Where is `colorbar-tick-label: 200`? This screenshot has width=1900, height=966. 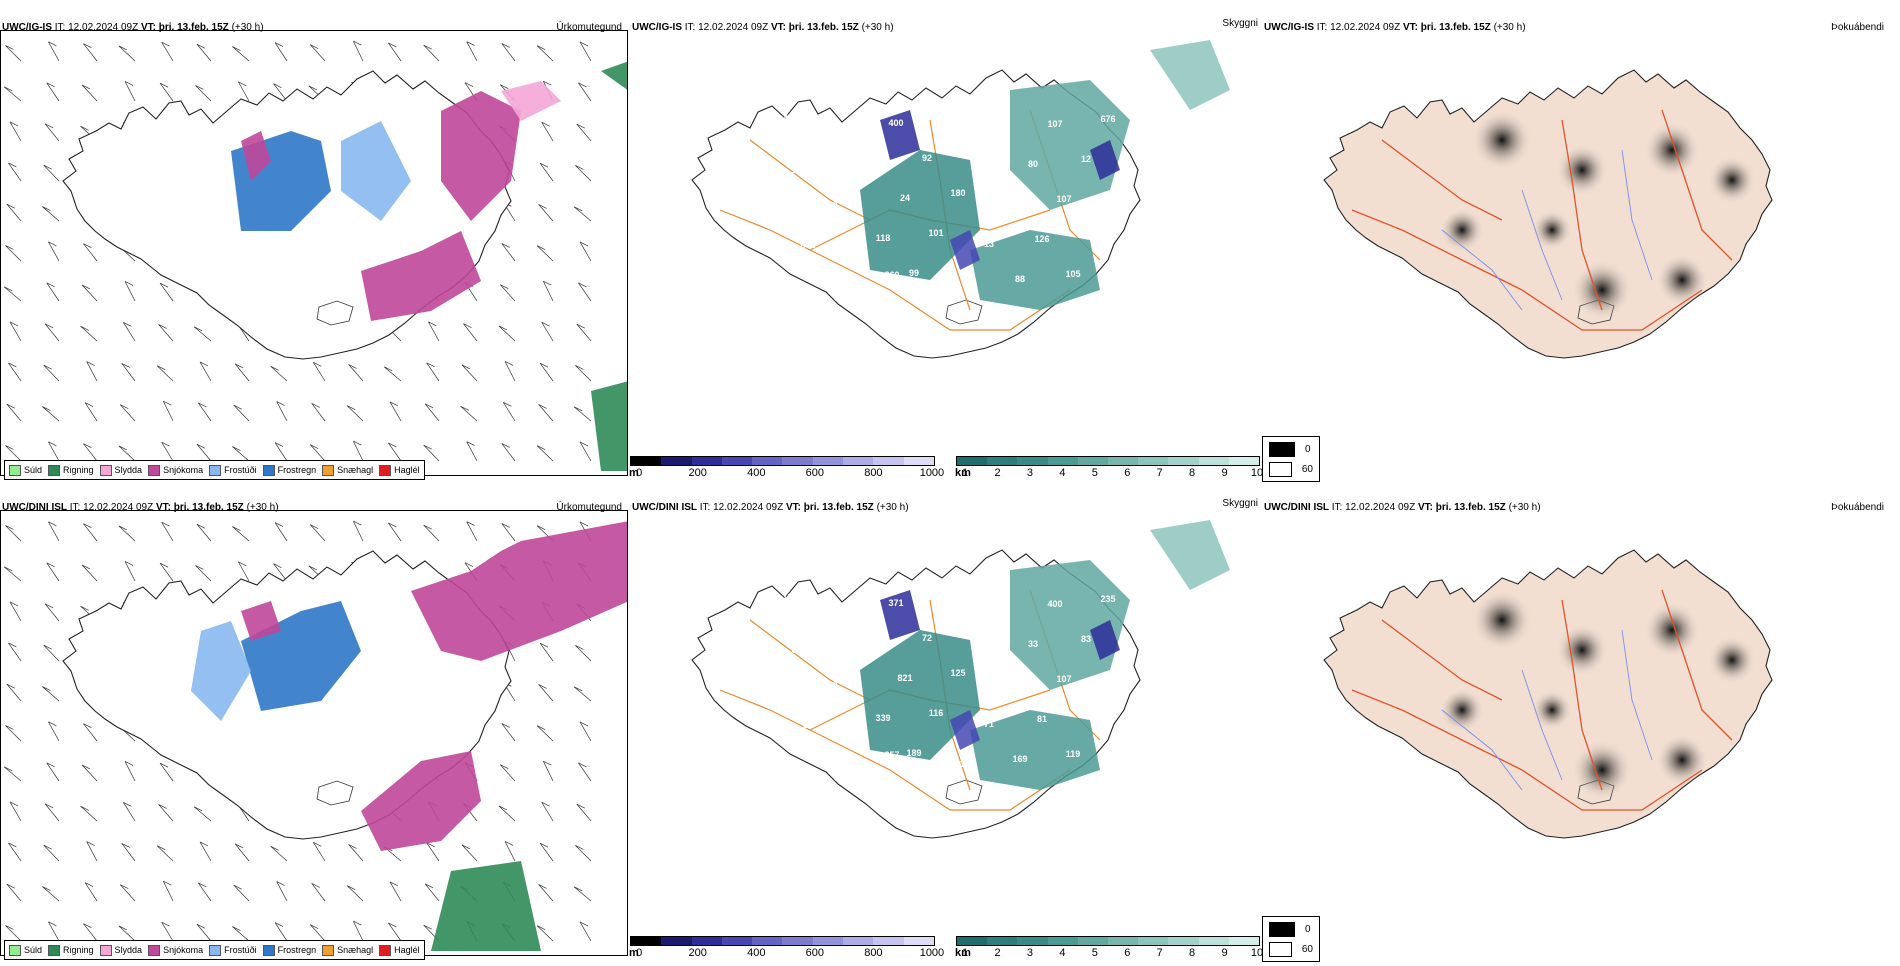 colorbar-tick-label: 200 is located at coordinates (697, 473).